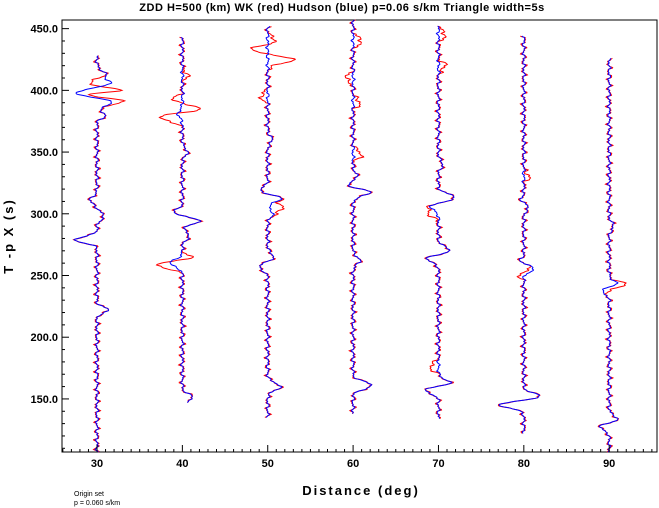 The width and height of the screenshot is (659, 508). I want to click on y-tick-label: 200.0, so click(44, 338).